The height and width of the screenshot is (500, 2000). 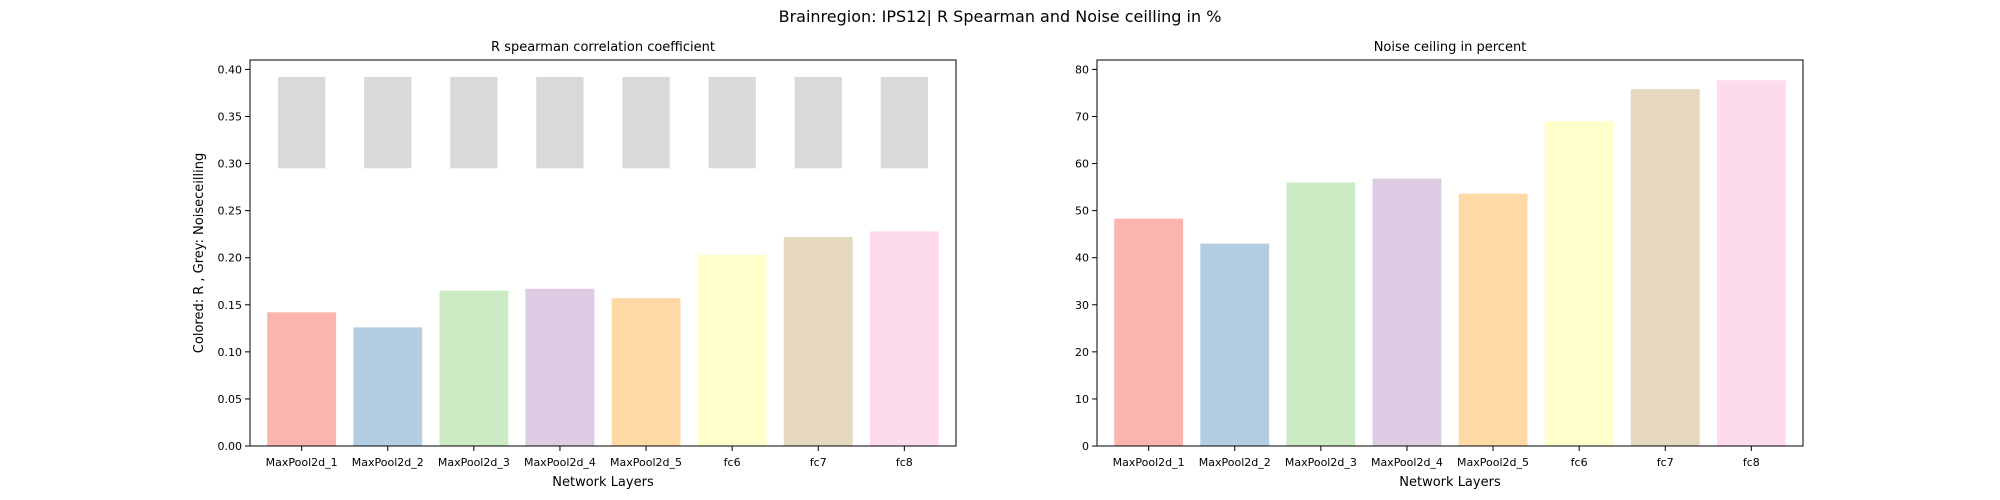 What do you see at coordinates (1082, 211) in the screenshot?
I see `y-tick-label: 50` at bounding box center [1082, 211].